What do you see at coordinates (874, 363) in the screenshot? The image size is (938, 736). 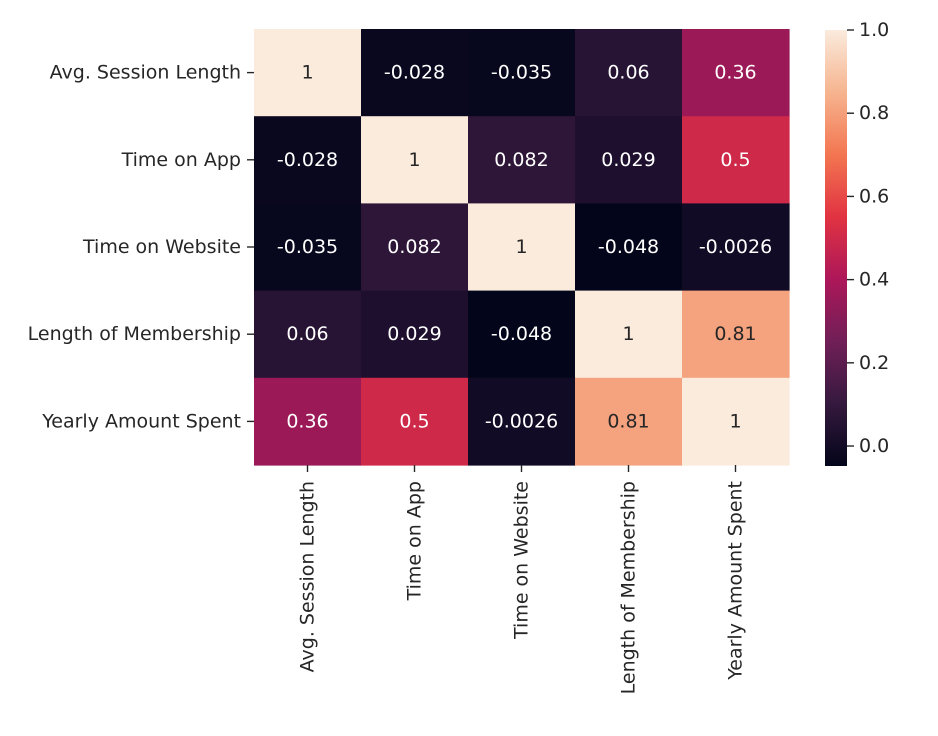 I see `colorbar-tick-label: 0.2` at bounding box center [874, 363].